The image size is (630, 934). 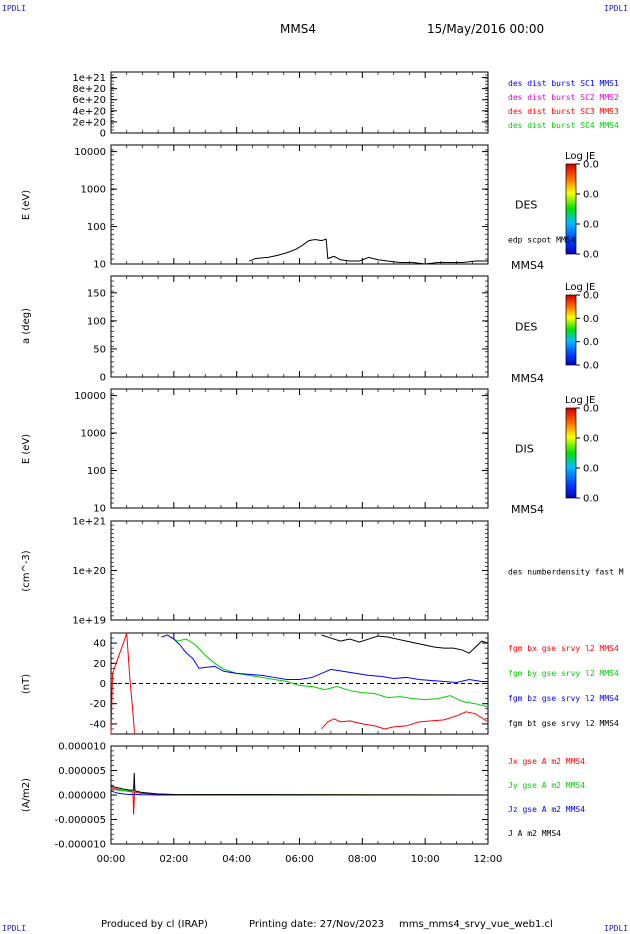 I want to click on x-tick-label: 04:00, so click(x=236, y=859).